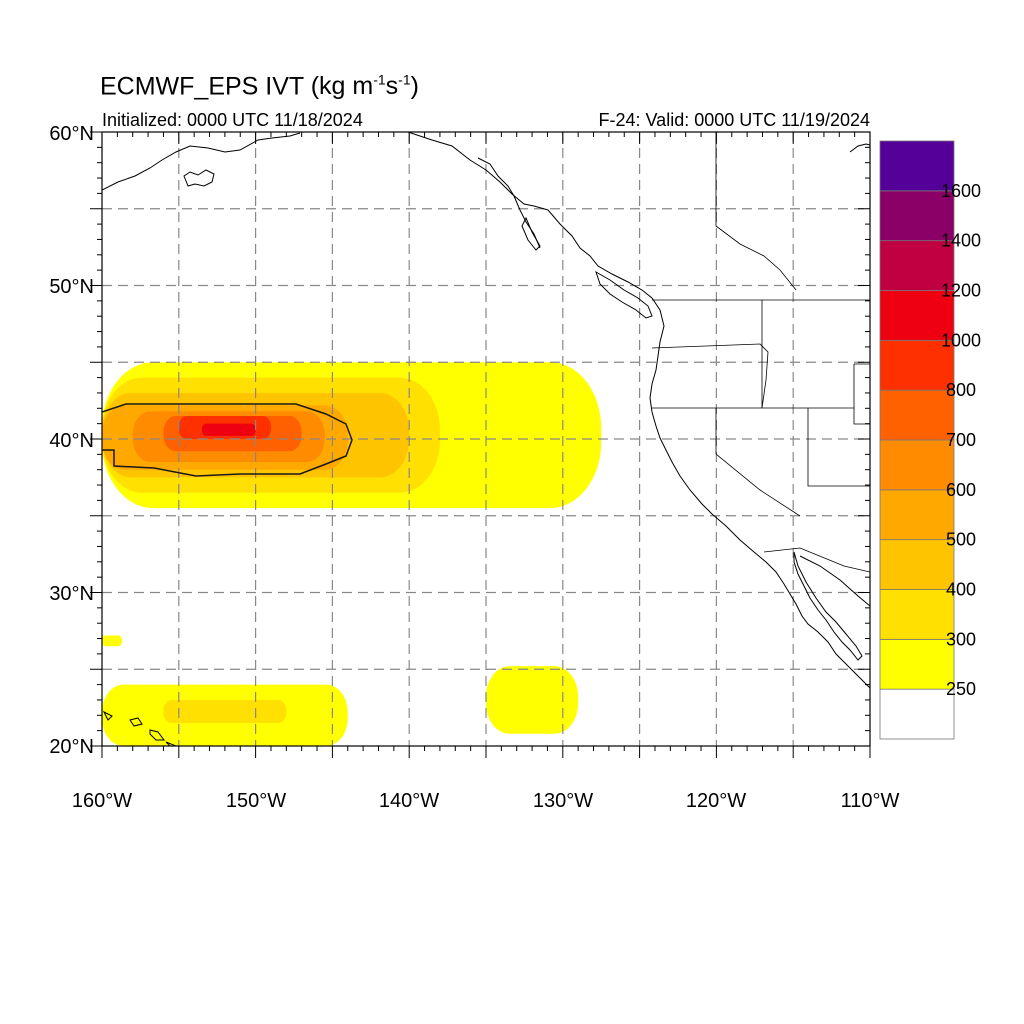 This screenshot has height=1024, width=1024. What do you see at coordinates (961, 291) in the screenshot?
I see `colorbar-label: 1200` at bounding box center [961, 291].